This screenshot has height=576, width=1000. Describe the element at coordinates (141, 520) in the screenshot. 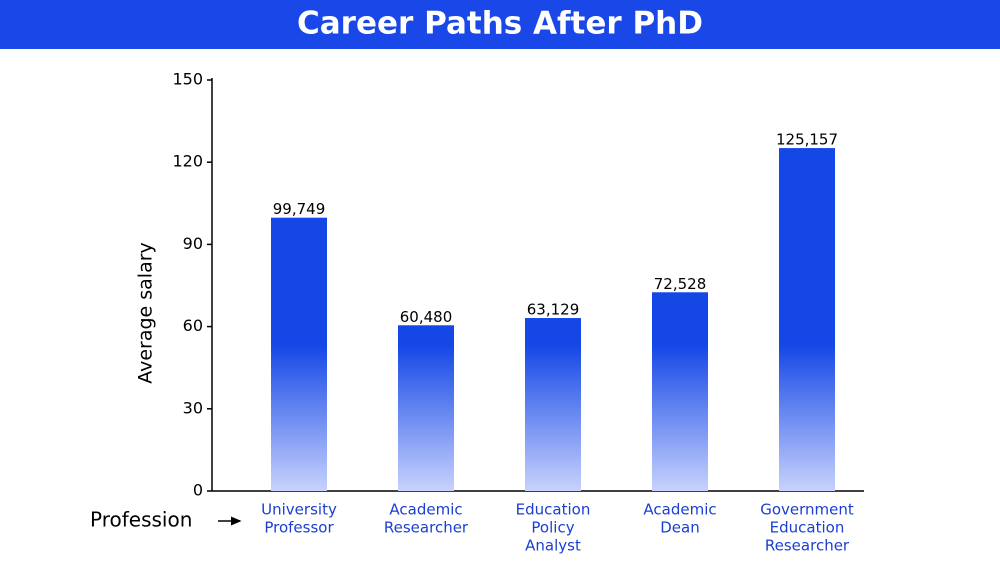

I see `x-axis-label: Profession` at that location.